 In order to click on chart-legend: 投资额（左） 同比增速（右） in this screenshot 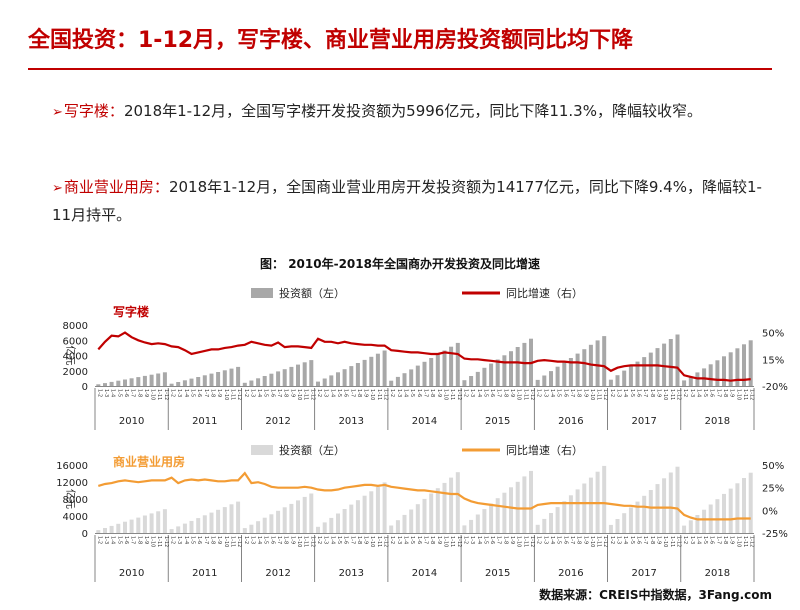, I will do `click(417, 293)`.